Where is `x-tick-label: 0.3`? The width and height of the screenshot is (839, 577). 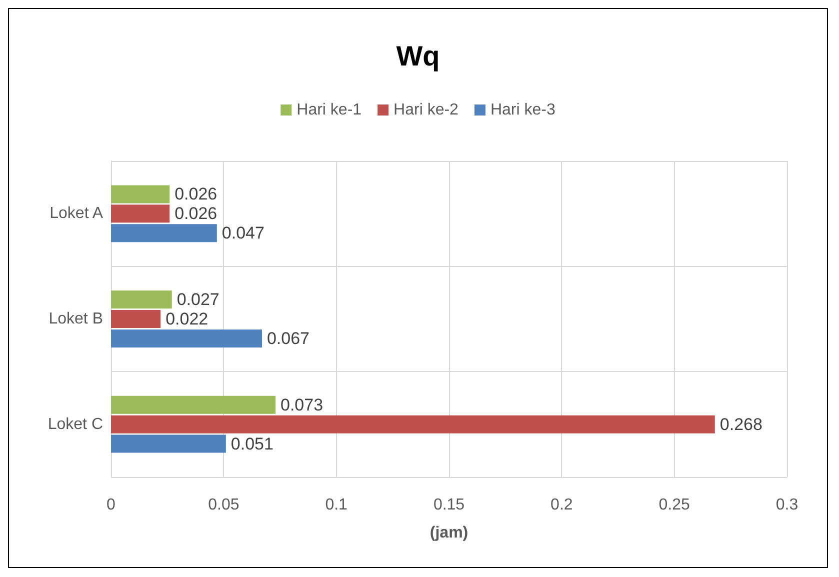
x-tick-label: 0.3 is located at coordinates (787, 505).